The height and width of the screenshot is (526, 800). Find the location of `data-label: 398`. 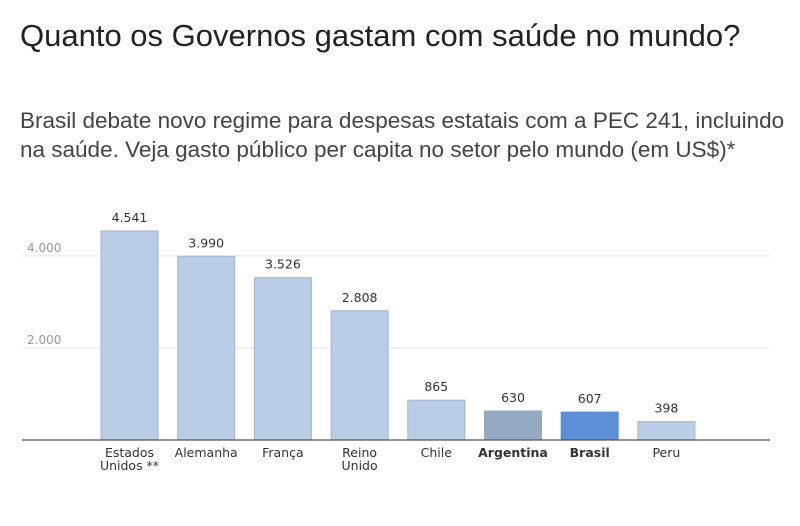

data-label: 398 is located at coordinates (666, 408).